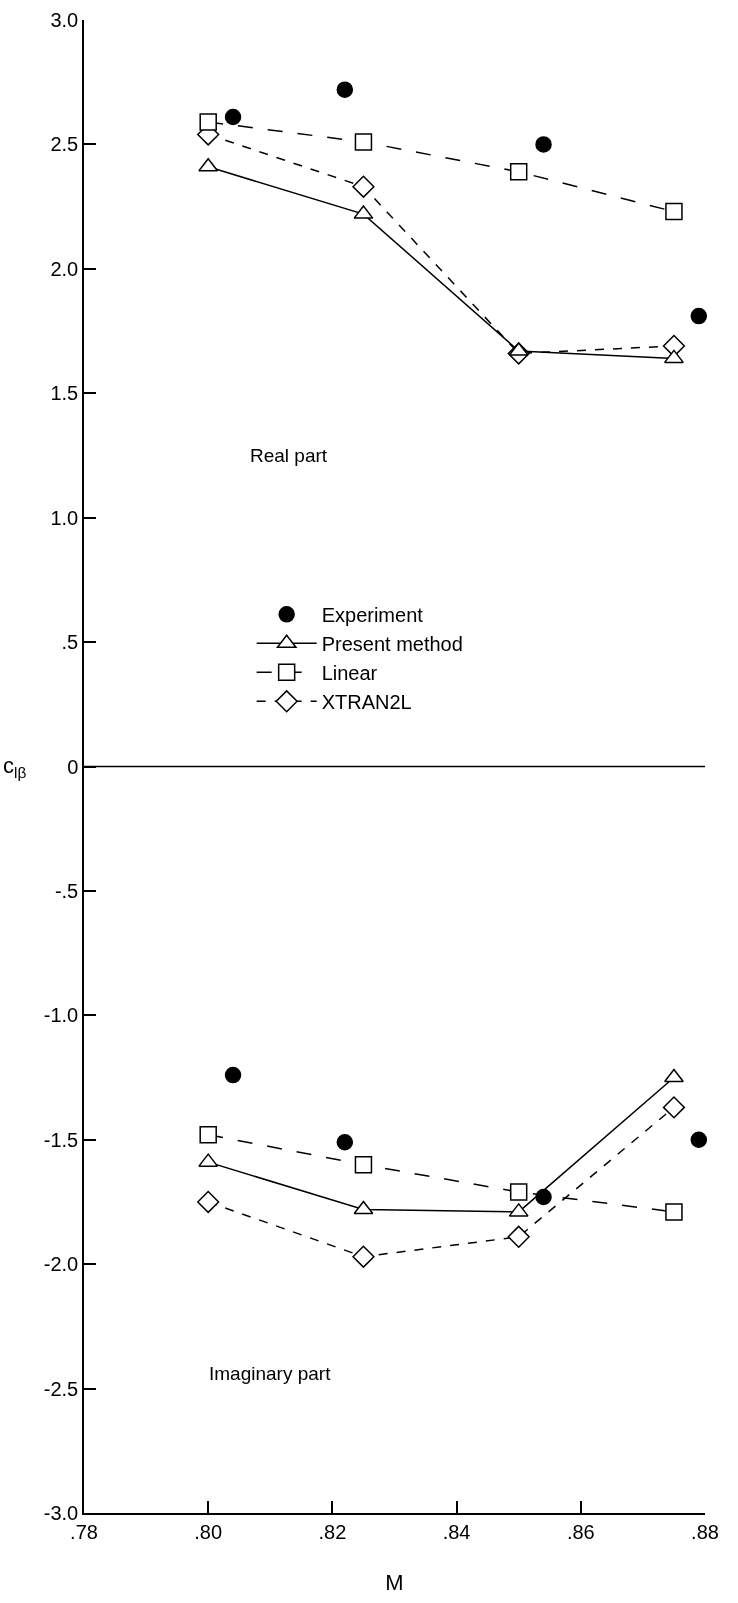 The image size is (738, 1603). What do you see at coordinates (392, 644) in the screenshot?
I see `legend-label: Present method` at bounding box center [392, 644].